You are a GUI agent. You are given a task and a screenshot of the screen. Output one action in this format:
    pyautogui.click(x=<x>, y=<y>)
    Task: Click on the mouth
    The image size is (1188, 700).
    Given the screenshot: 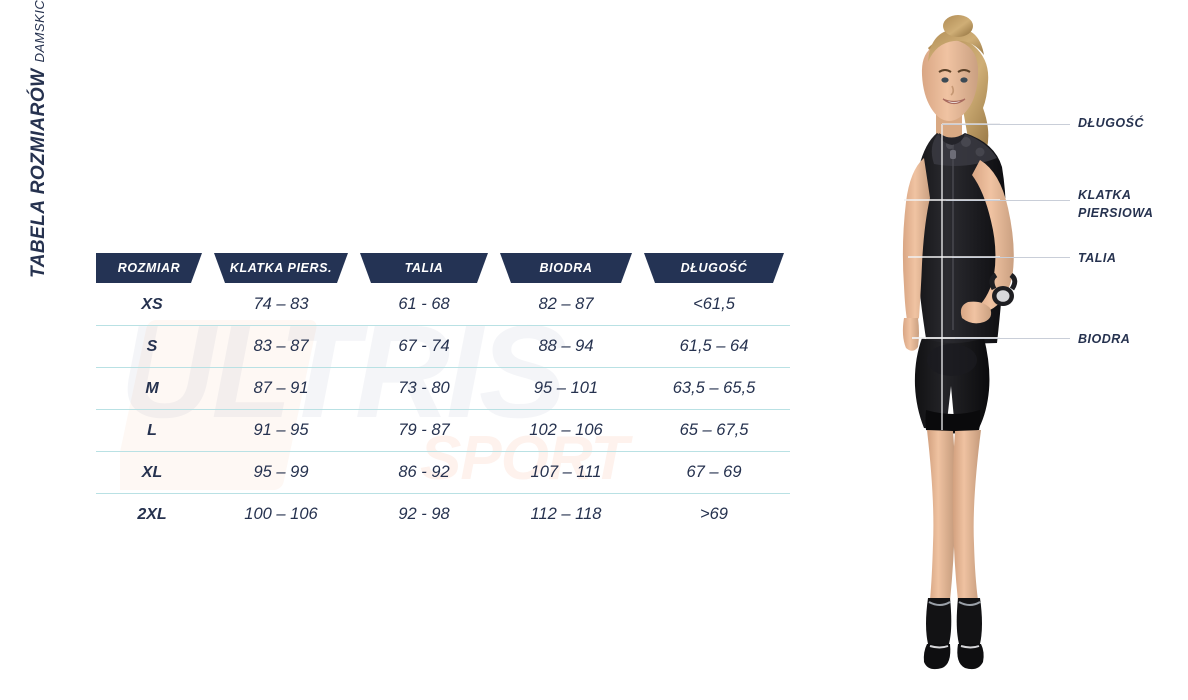 What is the action you would take?
    pyautogui.click(x=954, y=101)
    